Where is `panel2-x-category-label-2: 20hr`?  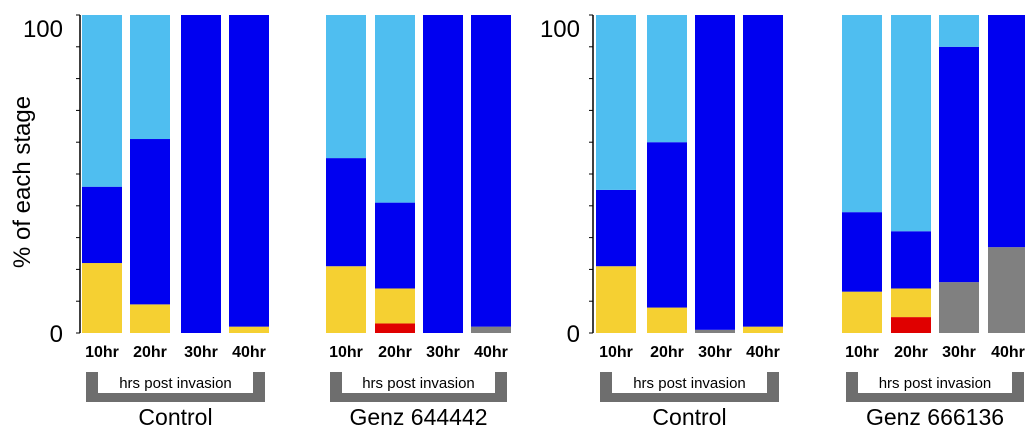 panel2-x-category-label-2: 20hr is located at coordinates (667, 352).